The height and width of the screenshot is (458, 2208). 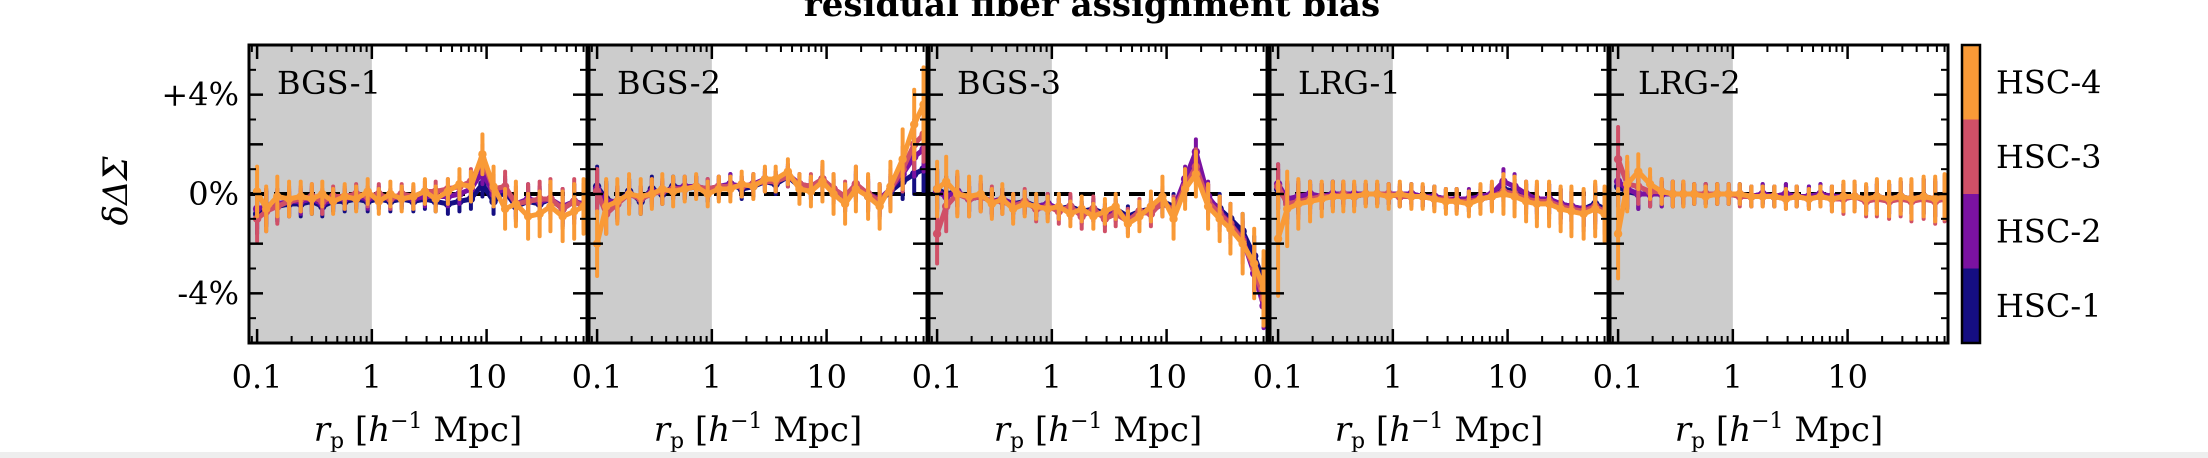 I want to click on panel-label: BGS-1, so click(x=329, y=83).